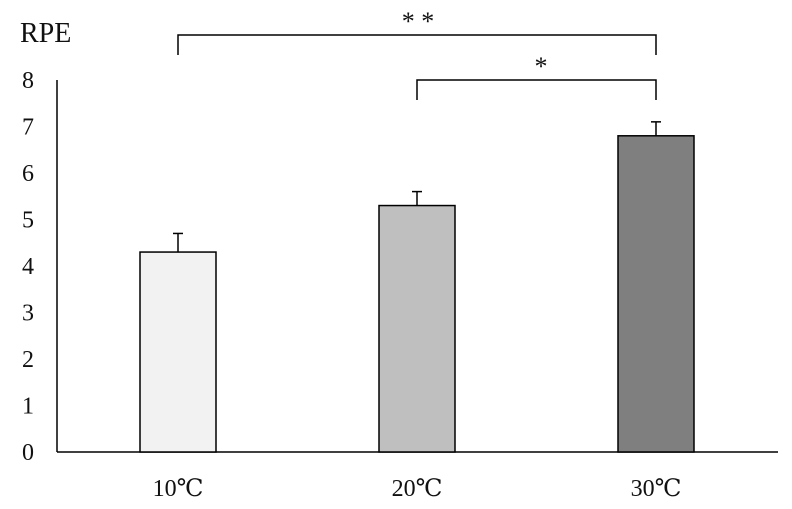 Image resolution: width=792 pixels, height=509 pixels. What do you see at coordinates (28, 81) in the screenshot?
I see `y-tick-label-8: 8` at bounding box center [28, 81].